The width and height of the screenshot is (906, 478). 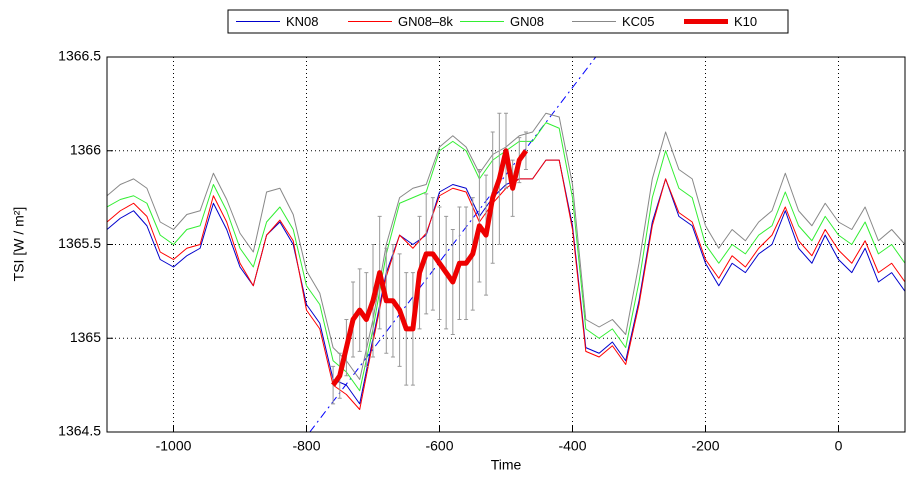 I want to click on y-tick-label: 1364.5, so click(x=79, y=431).